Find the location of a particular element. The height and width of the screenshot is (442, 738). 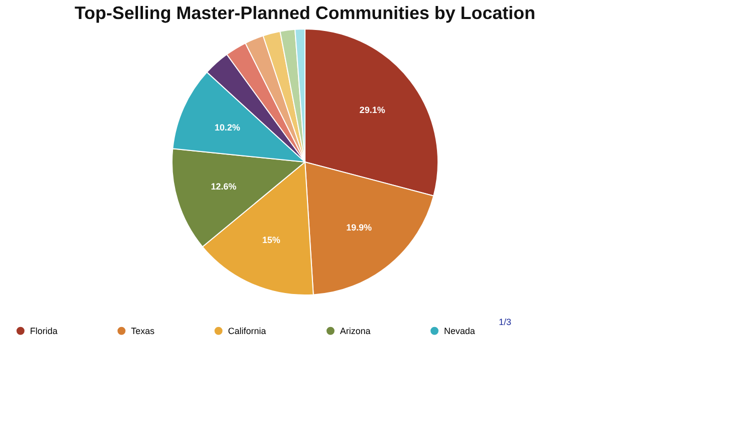

data-label: 29.1% is located at coordinates (373, 110).